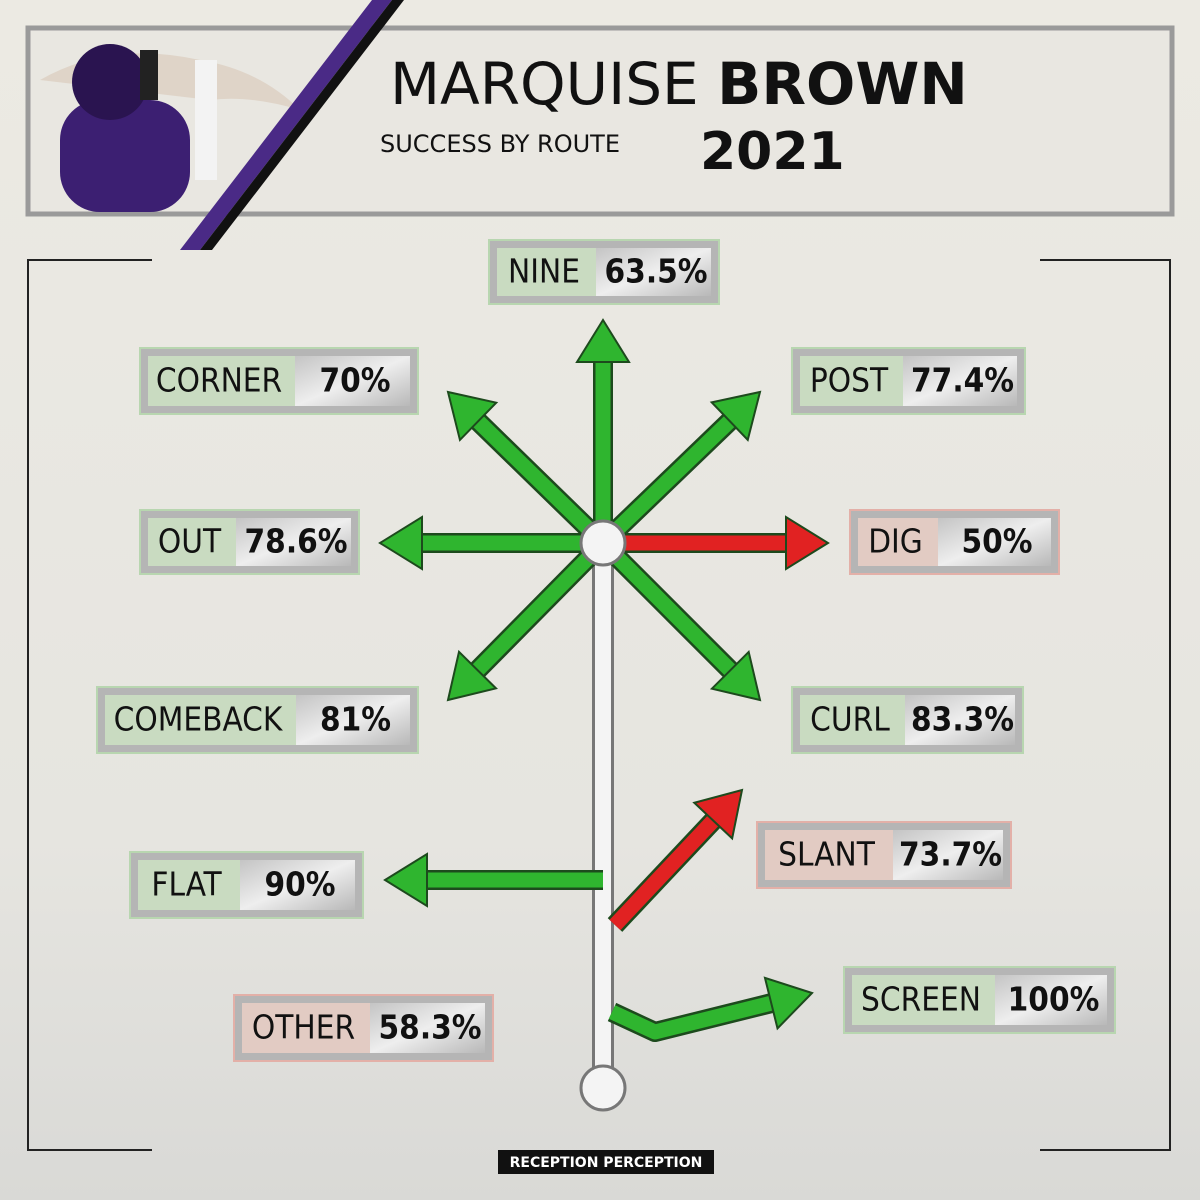 Image resolution: width=1200 pixels, height=1204 pixels. I want to click on route-value: 100%, so click(1054, 999).